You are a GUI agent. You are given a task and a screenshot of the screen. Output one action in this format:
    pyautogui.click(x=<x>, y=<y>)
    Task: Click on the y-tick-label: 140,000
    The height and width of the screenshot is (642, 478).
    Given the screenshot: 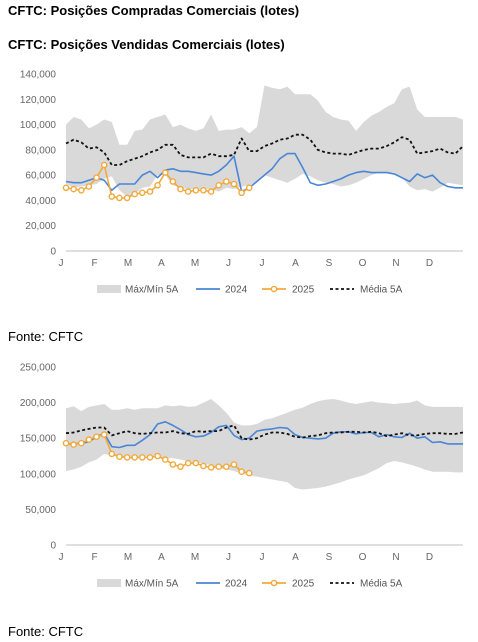 What is the action you would take?
    pyautogui.click(x=38, y=75)
    